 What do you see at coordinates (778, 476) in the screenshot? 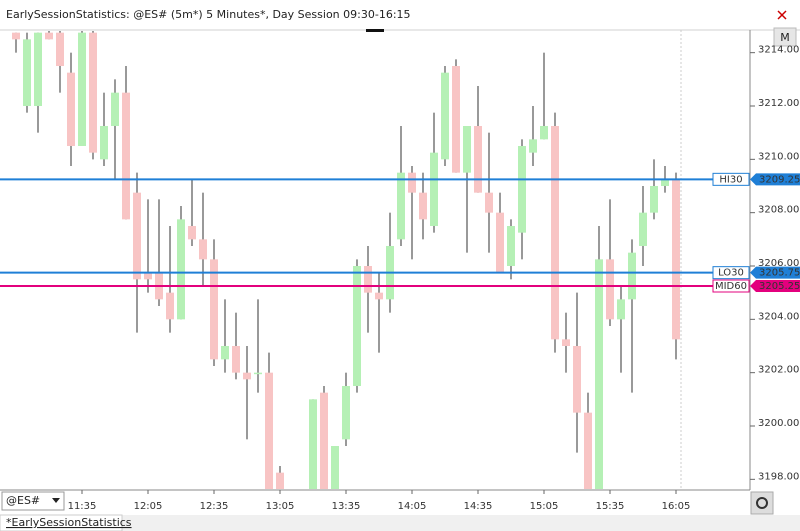
I see `y-tick-label: 3198.00` at bounding box center [778, 476].